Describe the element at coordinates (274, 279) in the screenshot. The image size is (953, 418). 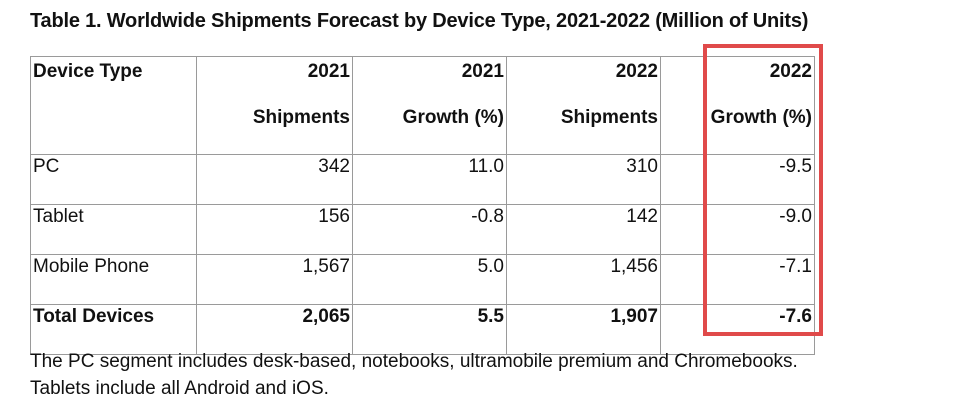
I see `cell-2021-shipments: 1,567` at that location.